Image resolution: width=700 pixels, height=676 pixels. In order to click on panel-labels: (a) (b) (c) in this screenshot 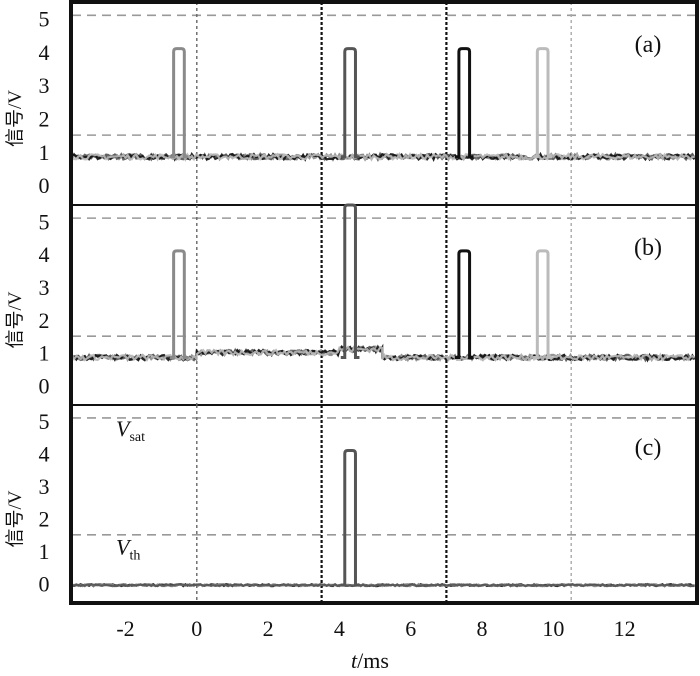, I will do `click(648, 246)`.